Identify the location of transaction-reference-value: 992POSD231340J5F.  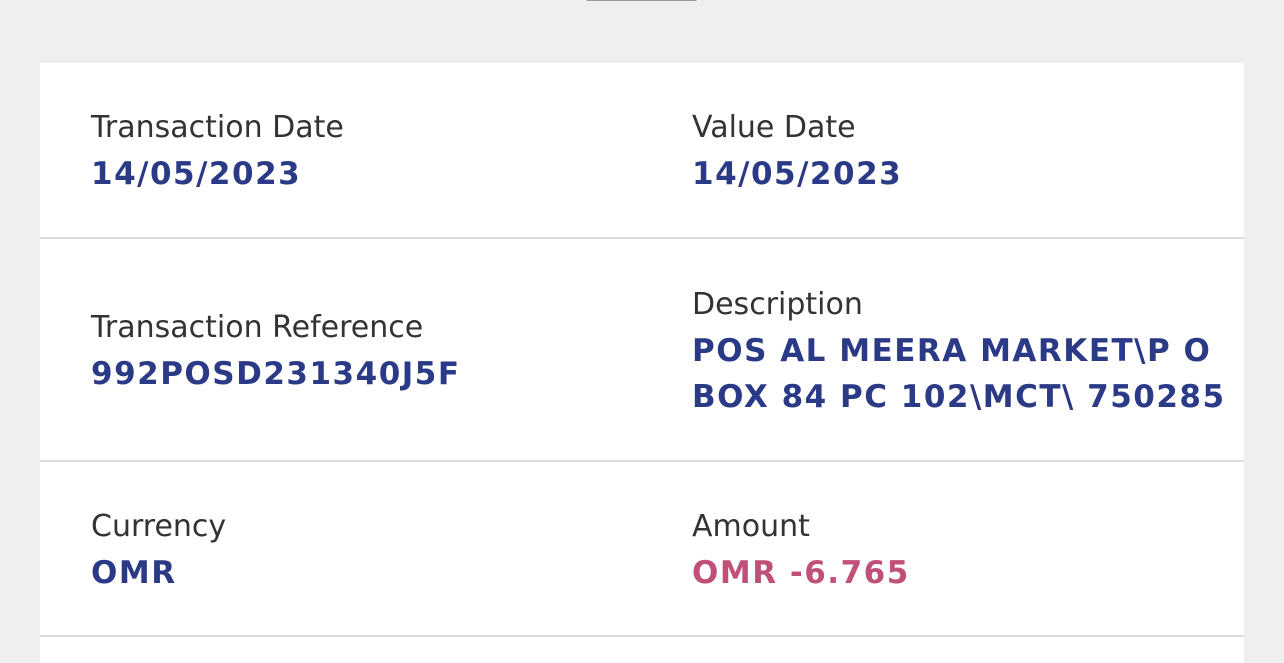
(276, 374).